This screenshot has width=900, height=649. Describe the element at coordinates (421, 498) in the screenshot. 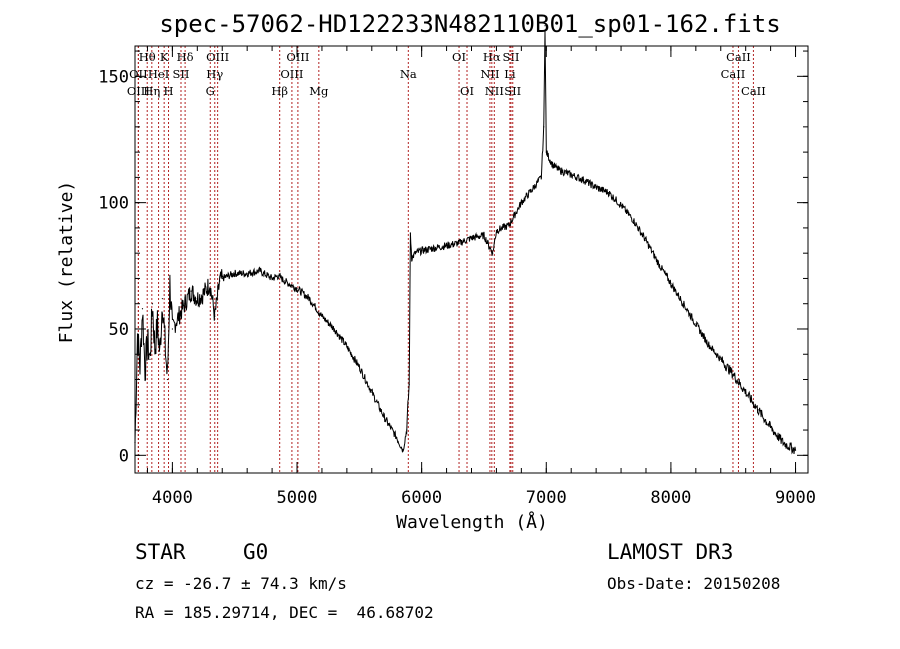

I see `x-tick-label: 6000` at that location.